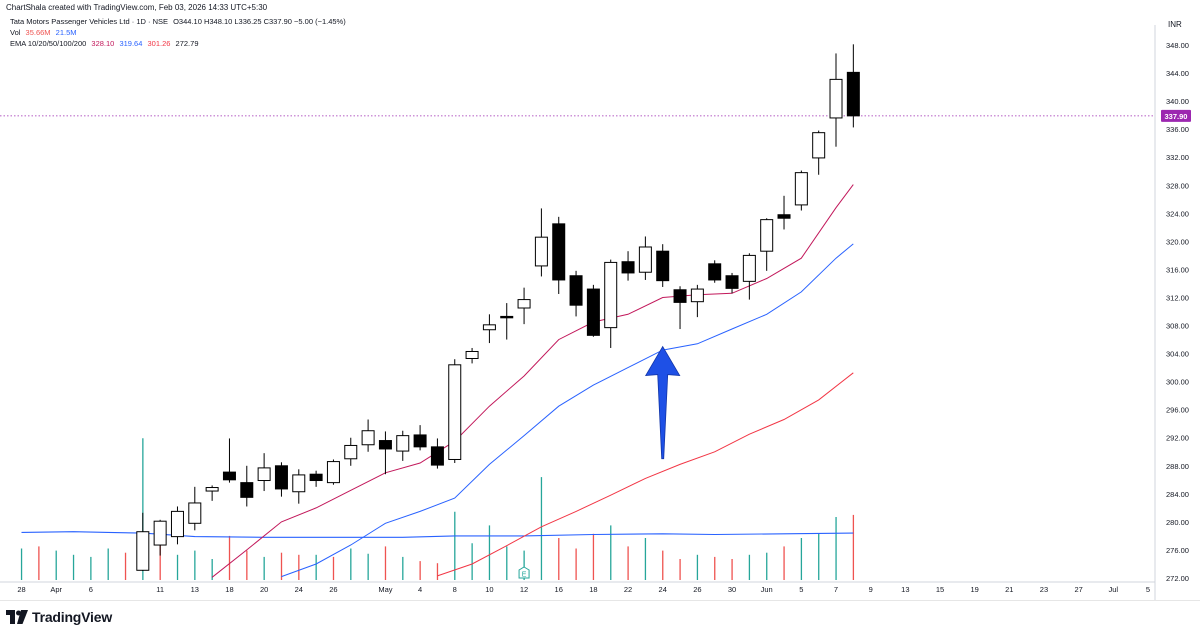 Image resolution: width=1200 pixels, height=635 pixels. What do you see at coordinates (72, 617) in the screenshot?
I see `brand-name: TradingView` at bounding box center [72, 617].